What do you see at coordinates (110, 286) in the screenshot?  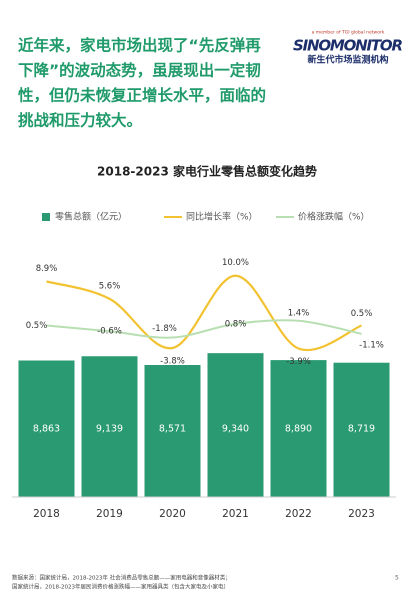 I see `line-label: 5.6%` at bounding box center [110, 286].